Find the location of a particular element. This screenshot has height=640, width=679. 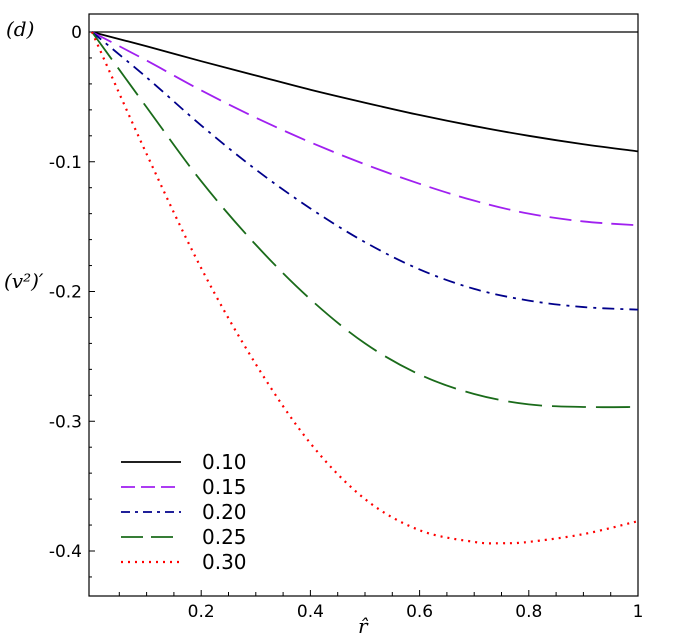

x-tick-label: 0.6 is located at coordinates (419, 612).